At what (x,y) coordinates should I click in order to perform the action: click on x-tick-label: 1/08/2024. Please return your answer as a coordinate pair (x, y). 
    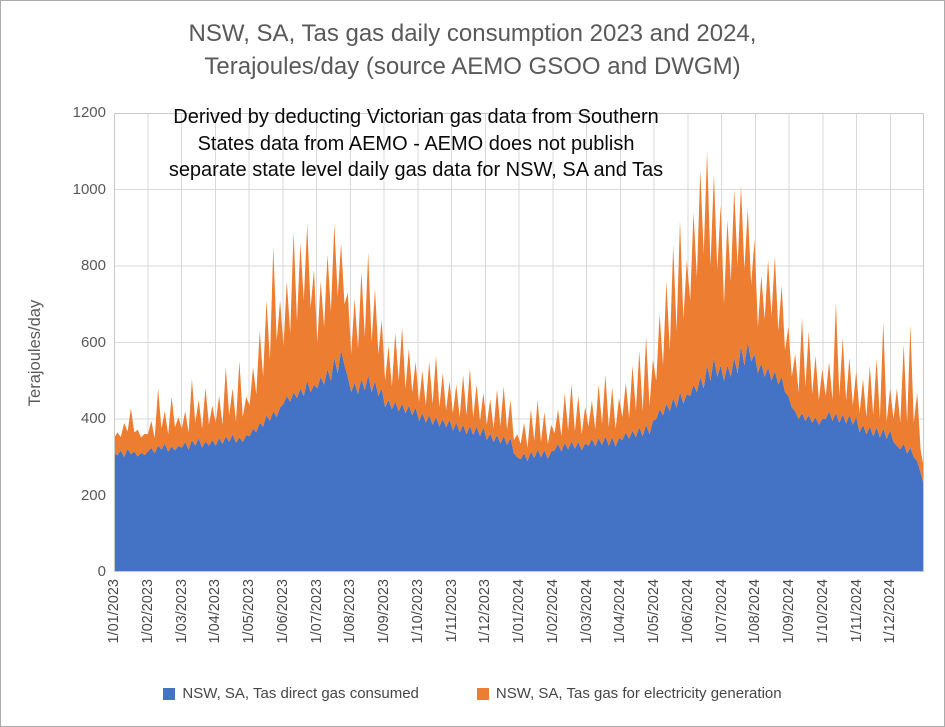
    Looking at the image, I should click on (755, 611).